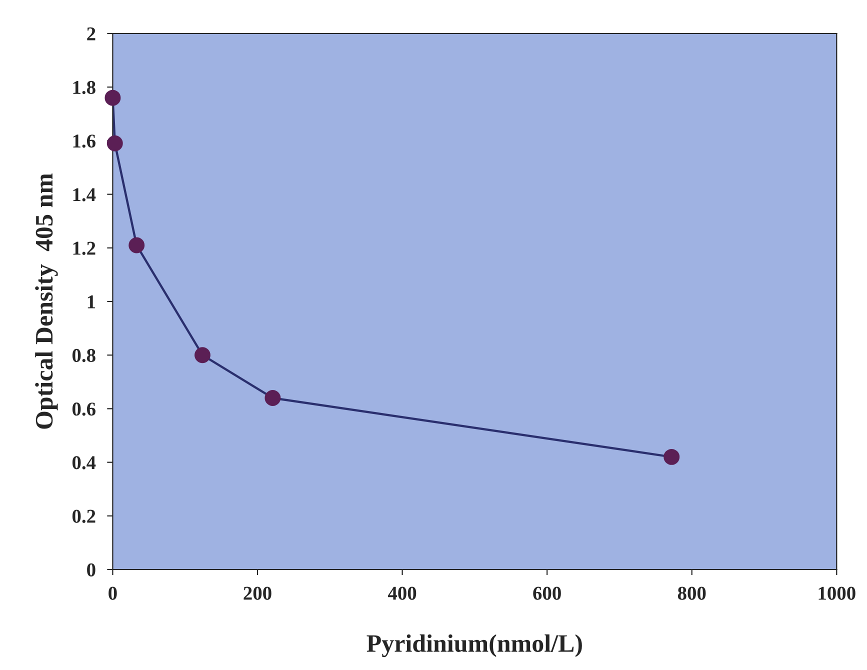 Image resolution: width=867 pixels, height=670 pixels. What do you see at coordinates (46, 301) in the screenshot?
I see `y-axis-title: Optical Density 405 nm` at bounding box center [46, 301].